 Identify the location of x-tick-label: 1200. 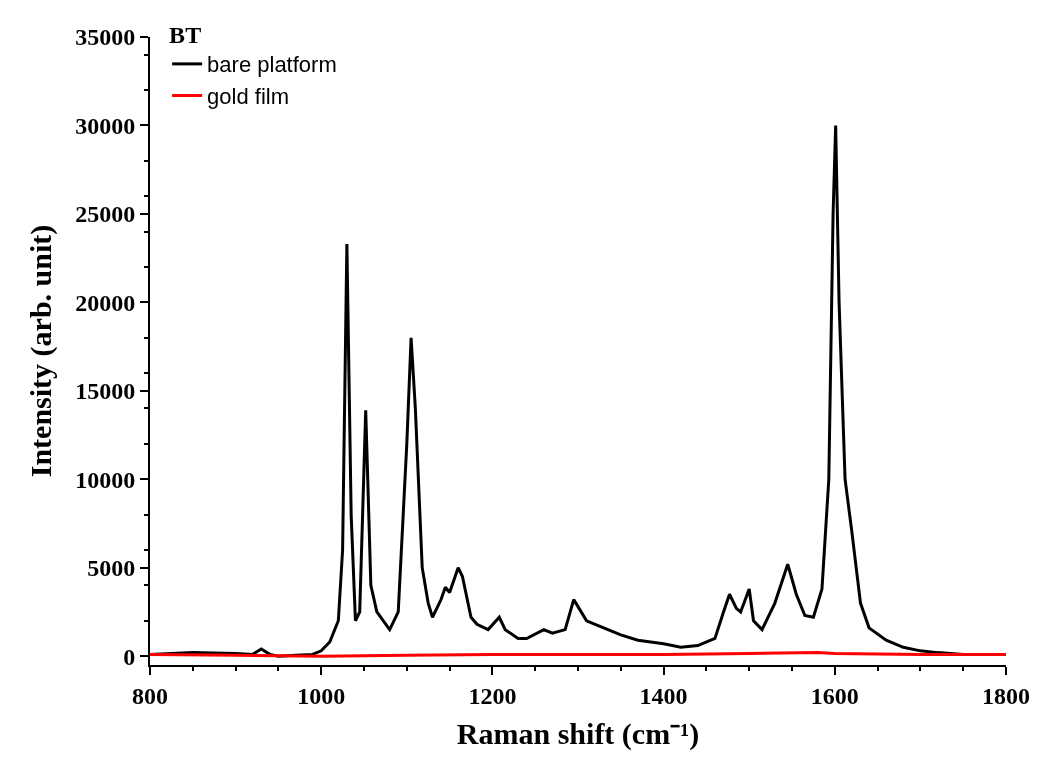
(492, 695).